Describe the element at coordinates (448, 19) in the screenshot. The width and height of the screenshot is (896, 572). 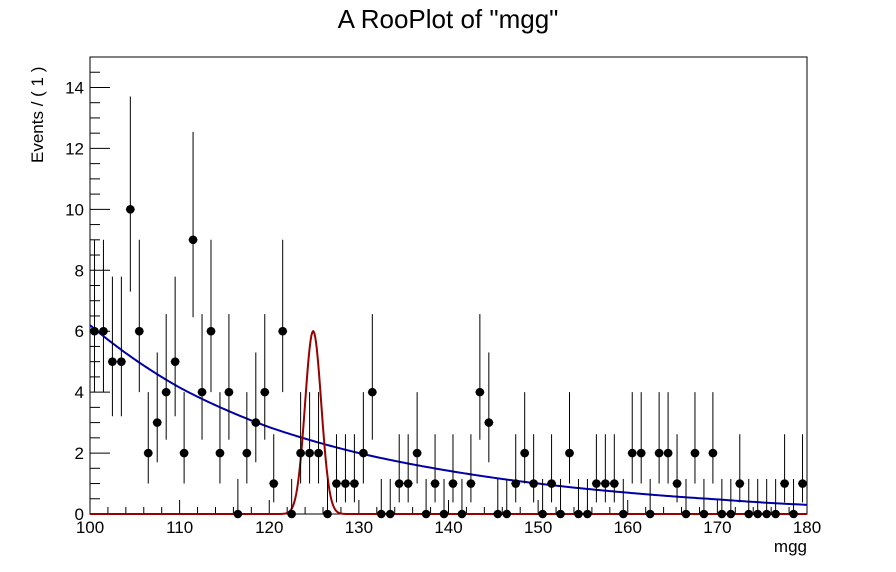
I see `chart-title: A RooPlot of "mgg"` at that location.